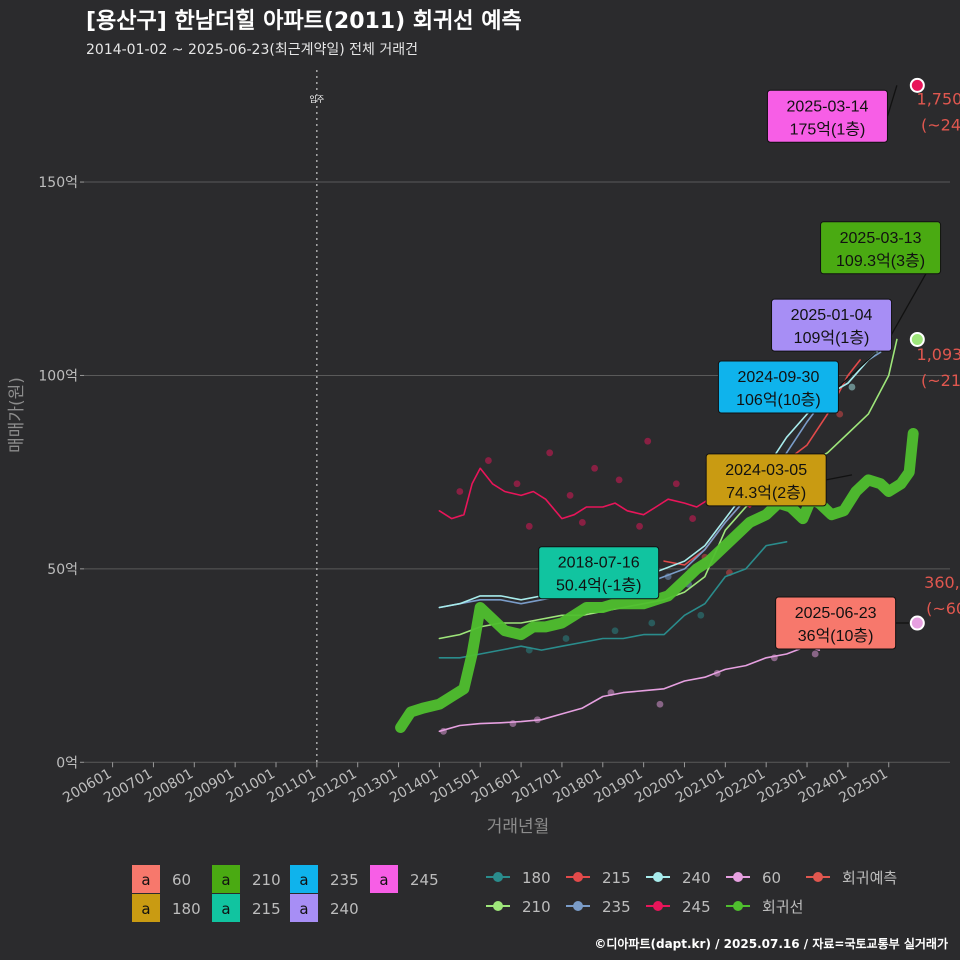 This screenshot has height=960, width=960. What do you see at coordinates (58, 376) in the screenshot?
I see `y-tick-label: 100억` at bounding box center [58, 376].